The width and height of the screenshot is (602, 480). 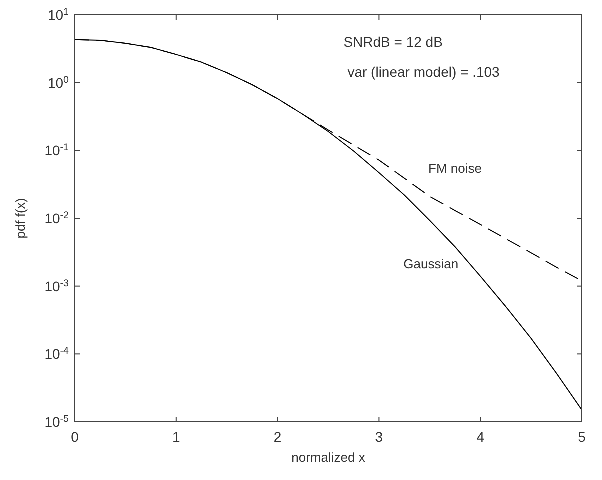 I want to click on annotation: SNRdB = 12 dB, so click(x=393, y=42).